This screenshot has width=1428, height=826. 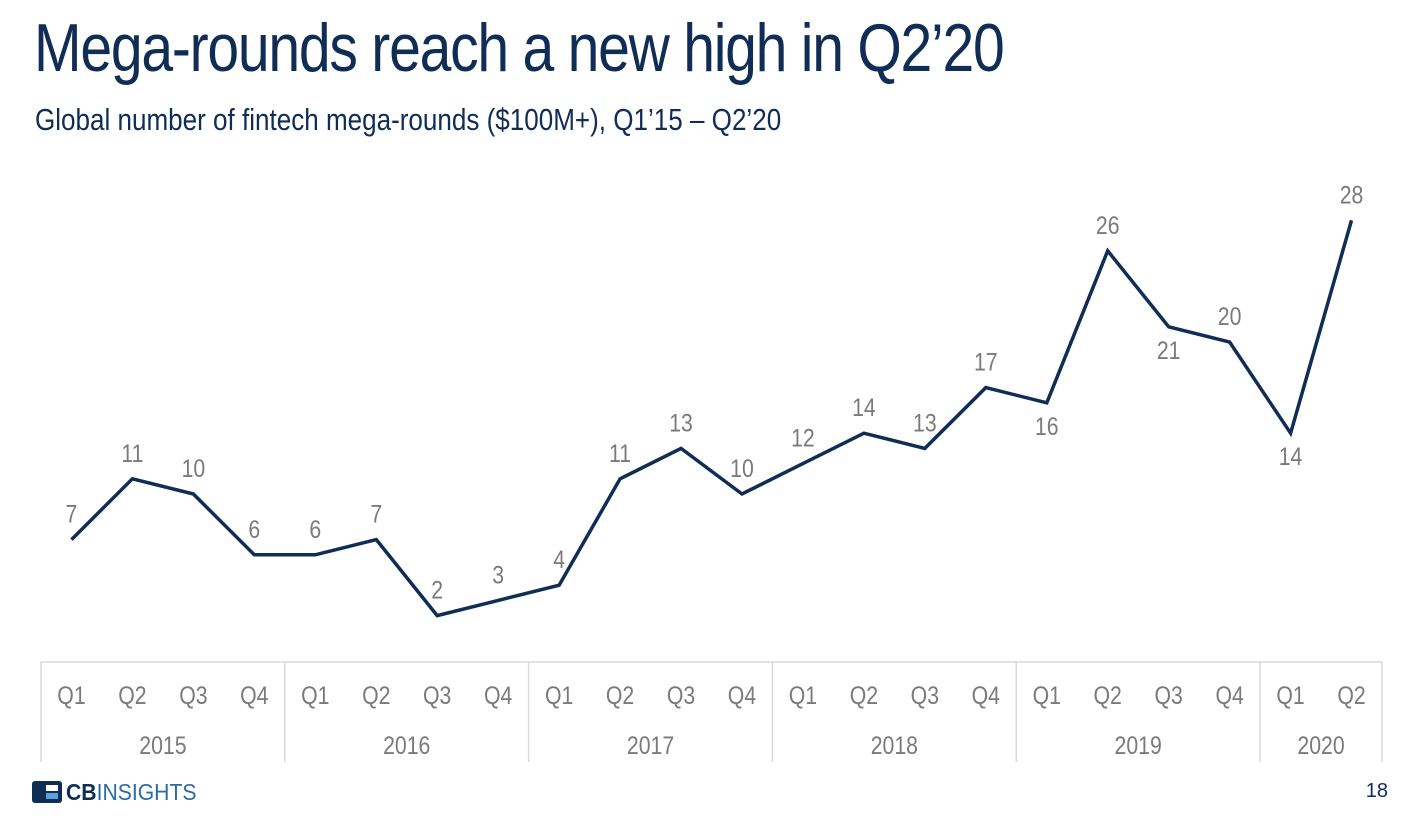 What do you see at coordinates (559, 560) in the screenshot?
I see `data-label: 4` at bounding box center [559, 560].